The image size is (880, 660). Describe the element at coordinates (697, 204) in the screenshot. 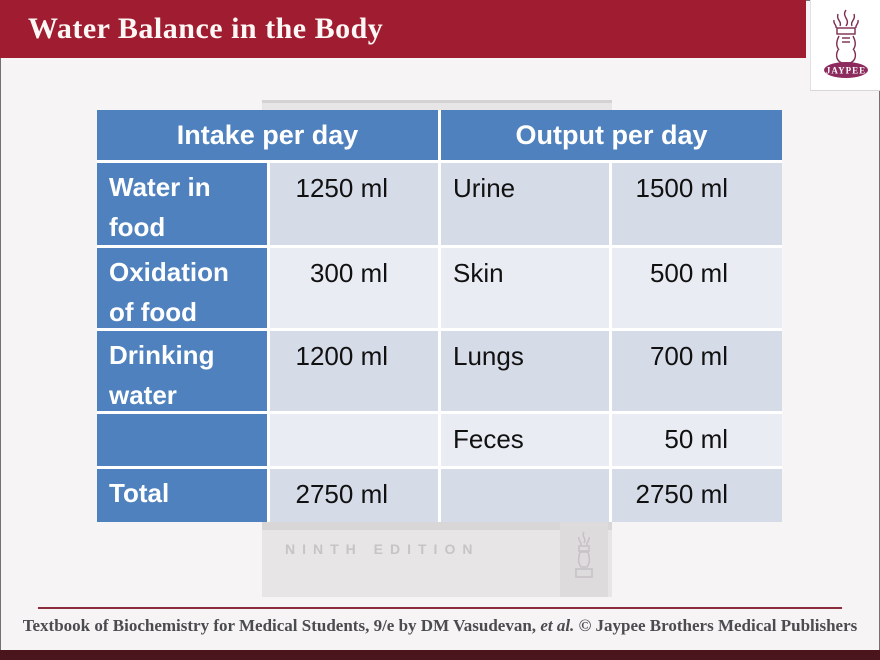

I see `output-value-cell: 1500 ml` at that location.